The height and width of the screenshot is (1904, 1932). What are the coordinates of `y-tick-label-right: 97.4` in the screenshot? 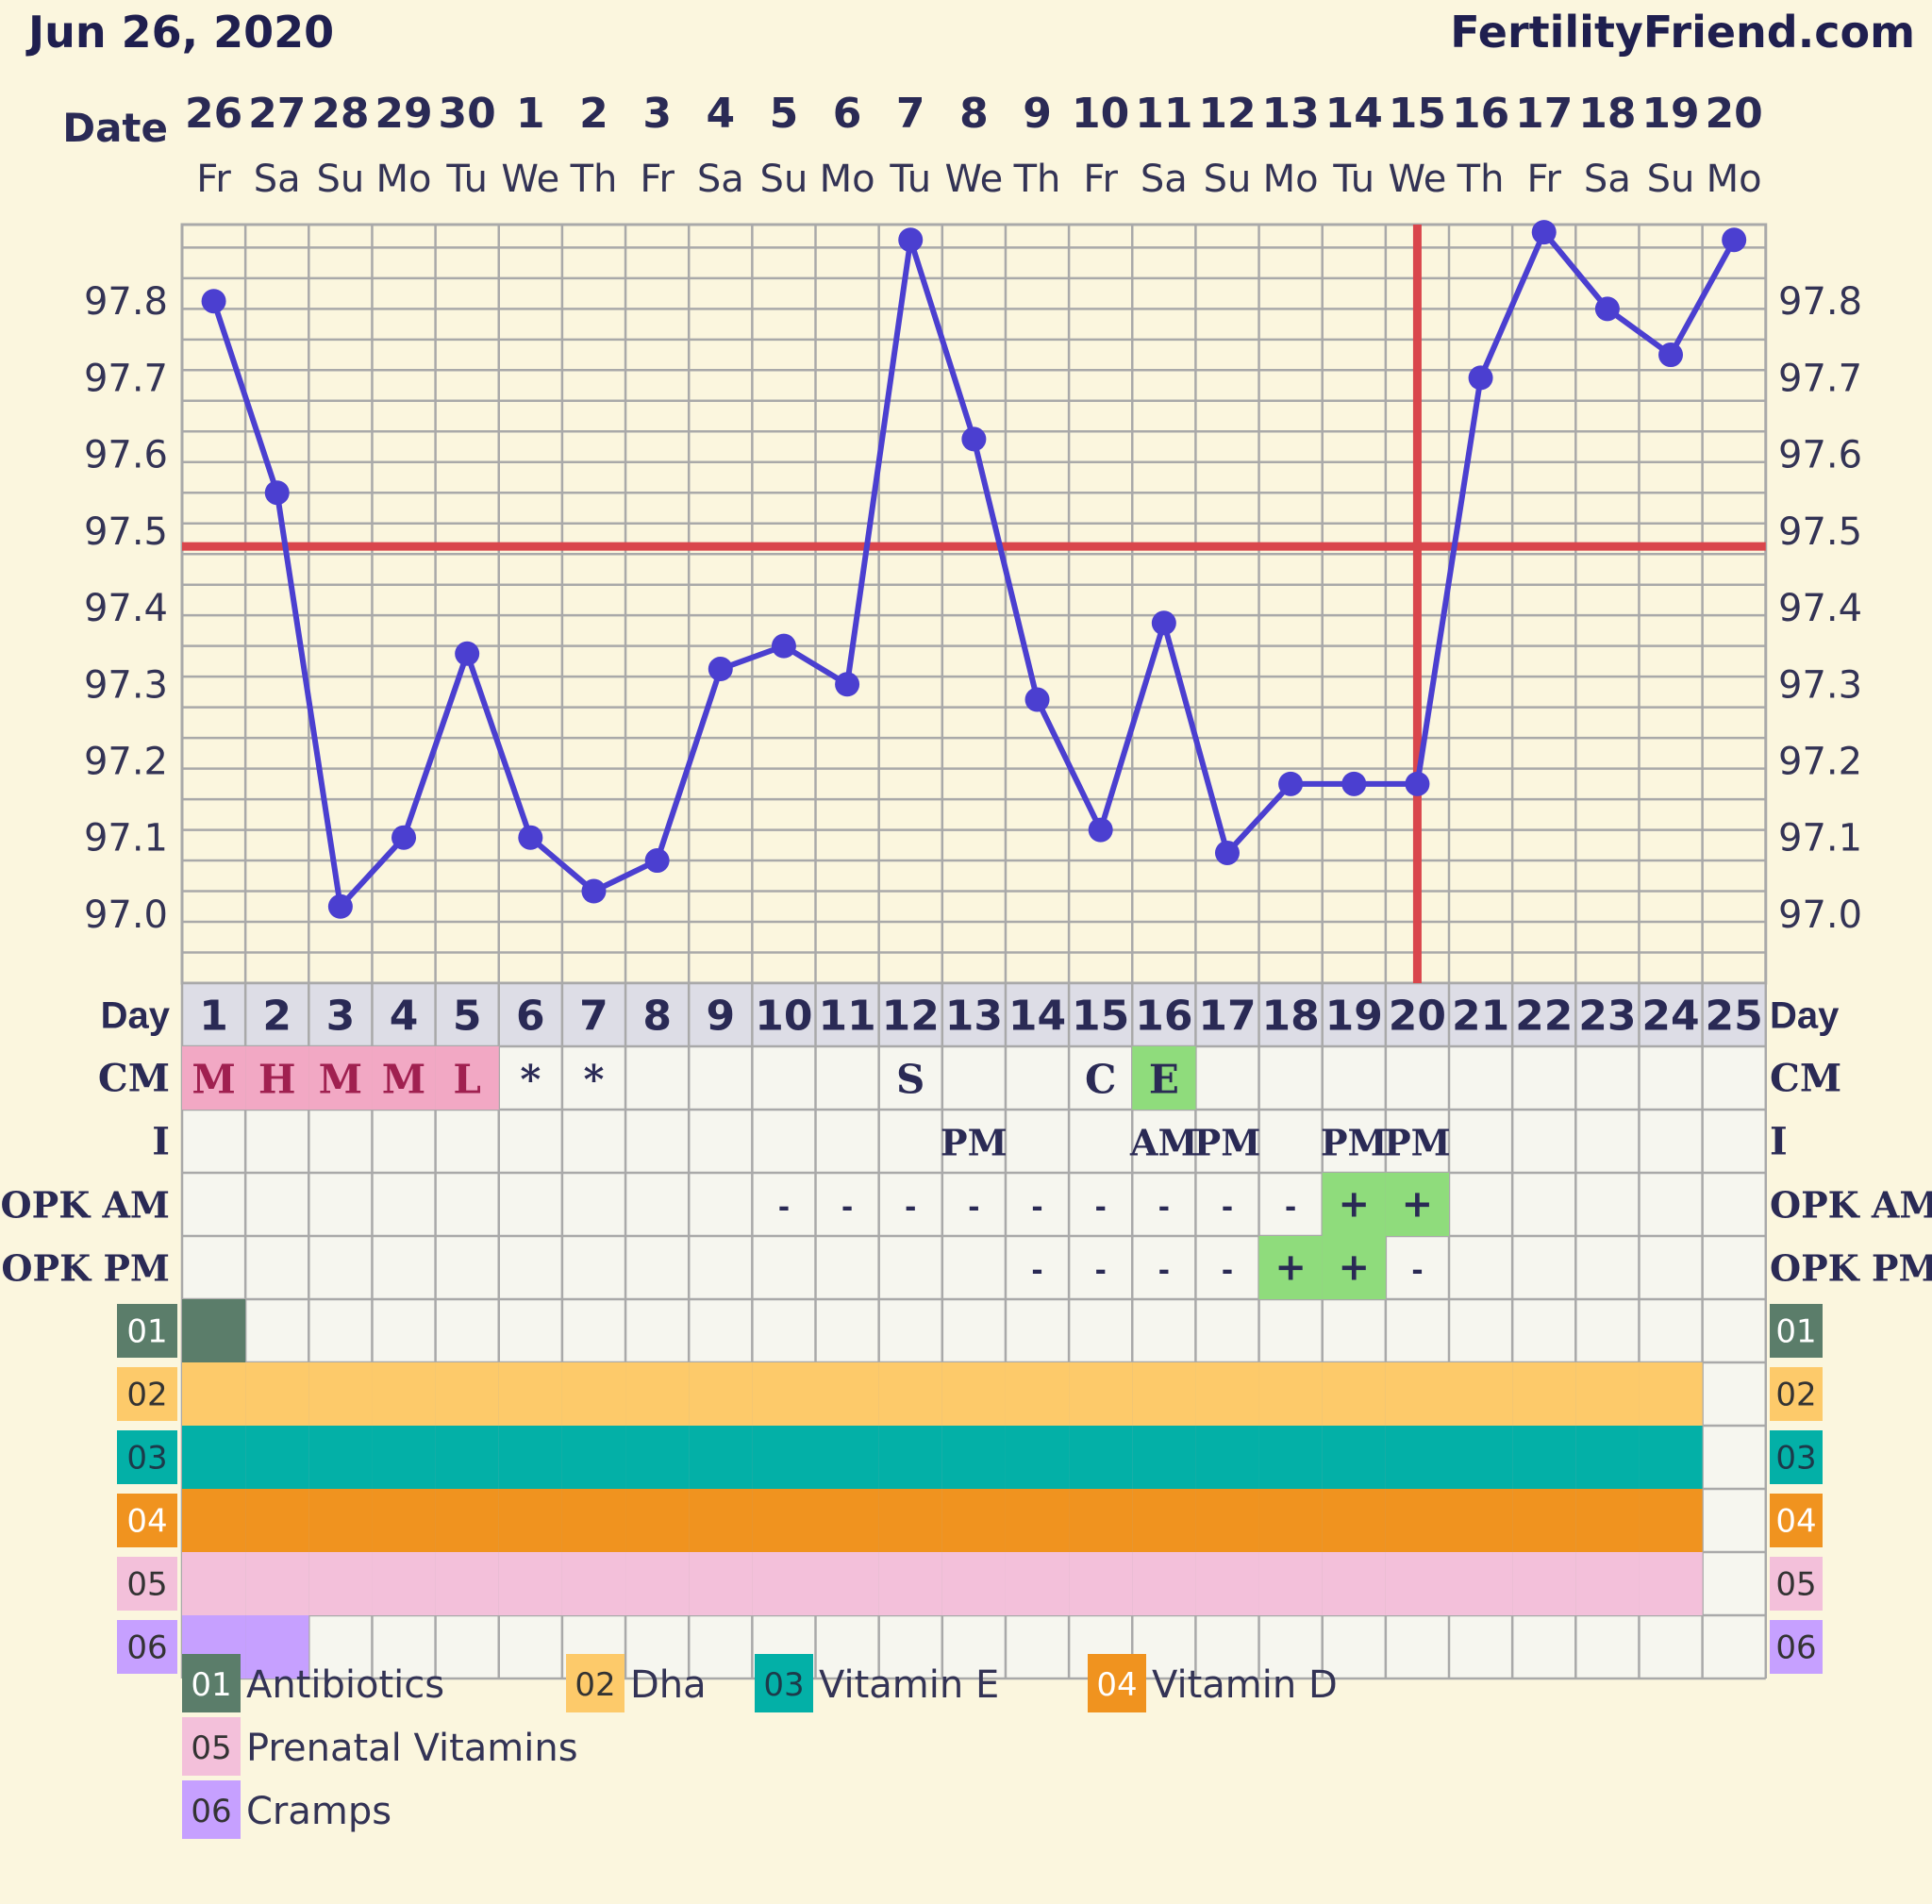 It's located at (1820, 608).